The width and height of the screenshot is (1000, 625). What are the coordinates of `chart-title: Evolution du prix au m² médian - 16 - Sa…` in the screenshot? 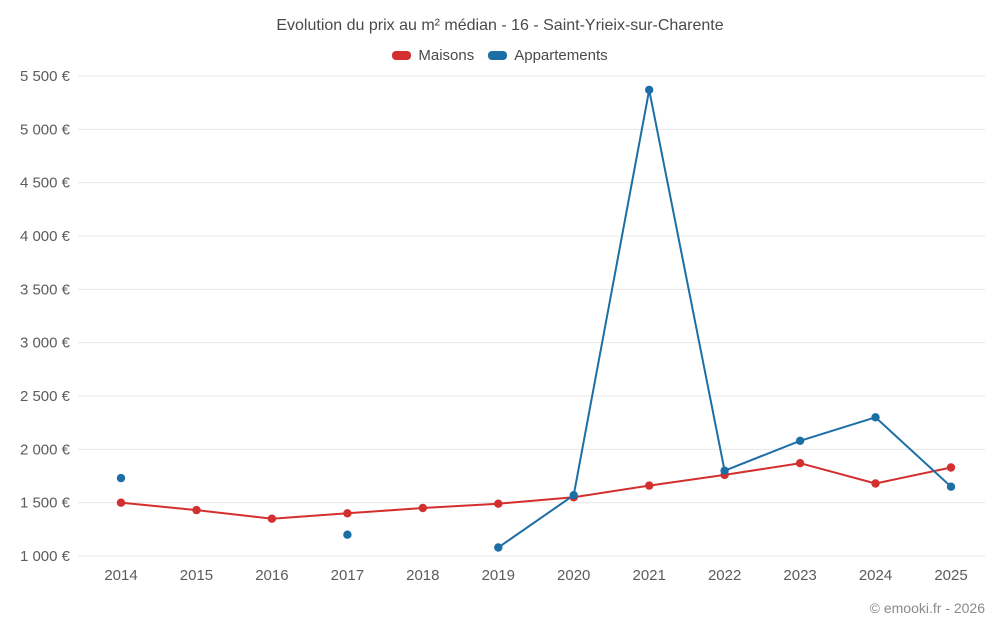 It's located at (500, 25).